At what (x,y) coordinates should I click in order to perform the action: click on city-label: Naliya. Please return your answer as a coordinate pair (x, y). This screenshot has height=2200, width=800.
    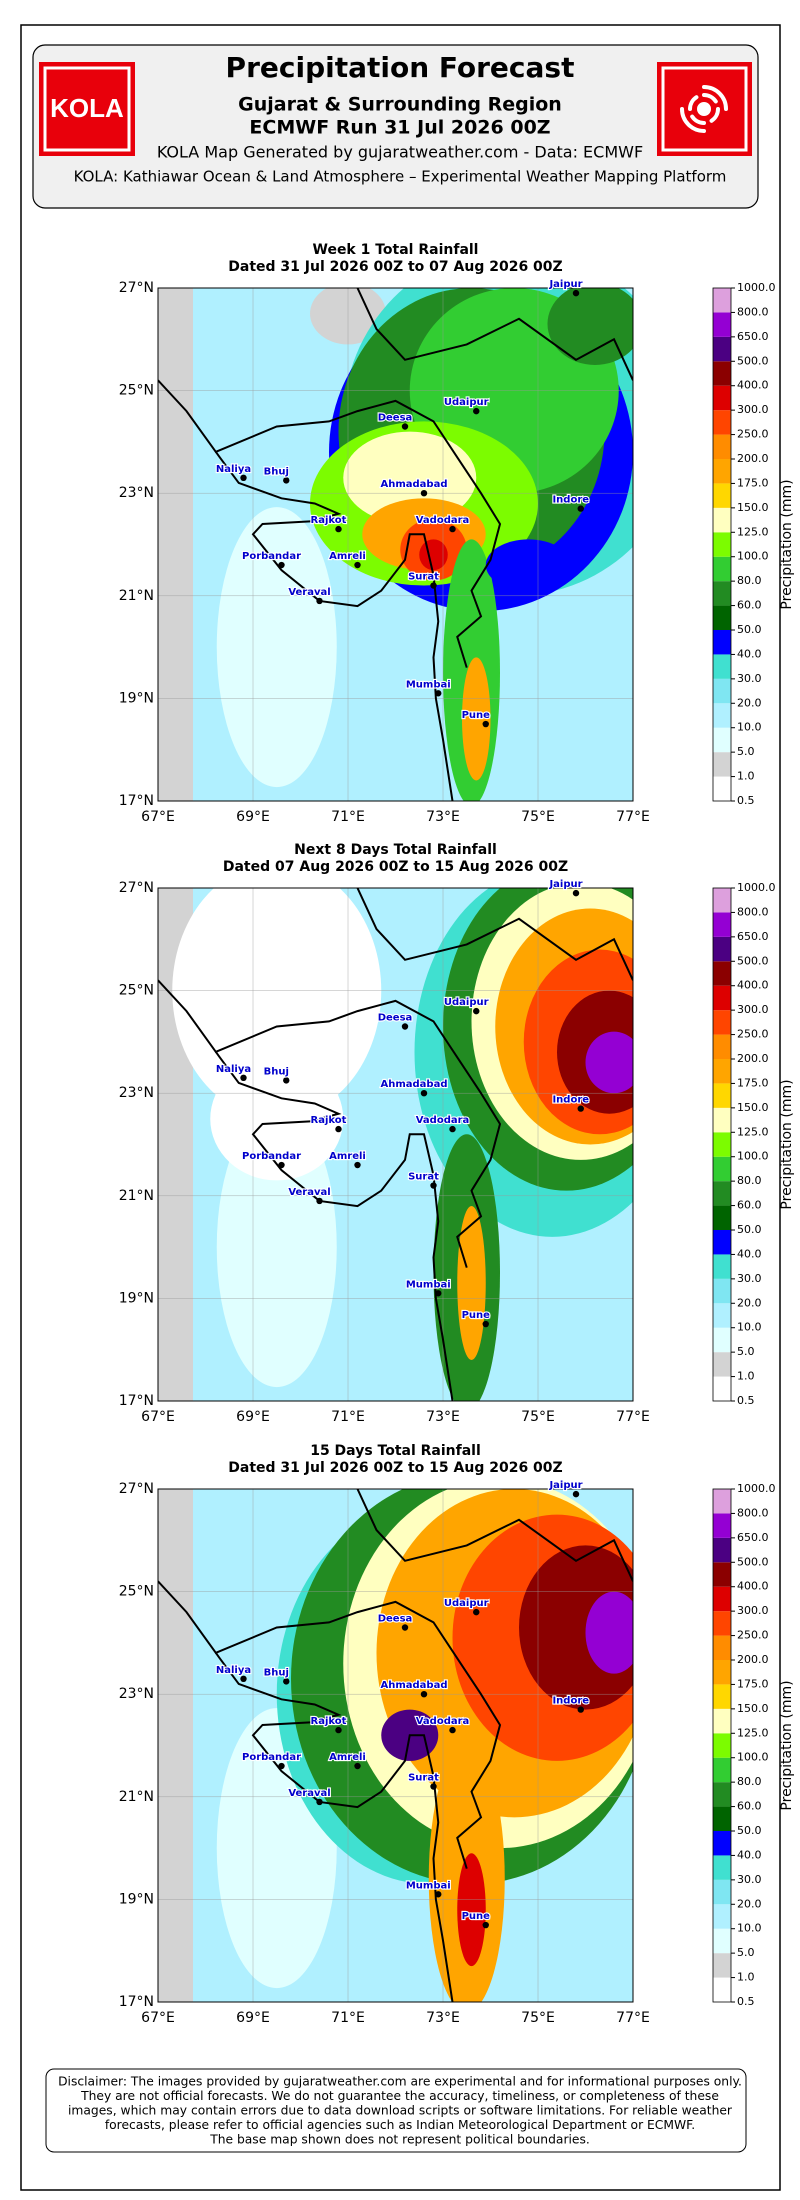
    Looking at the image, I should click on (233, 1670).